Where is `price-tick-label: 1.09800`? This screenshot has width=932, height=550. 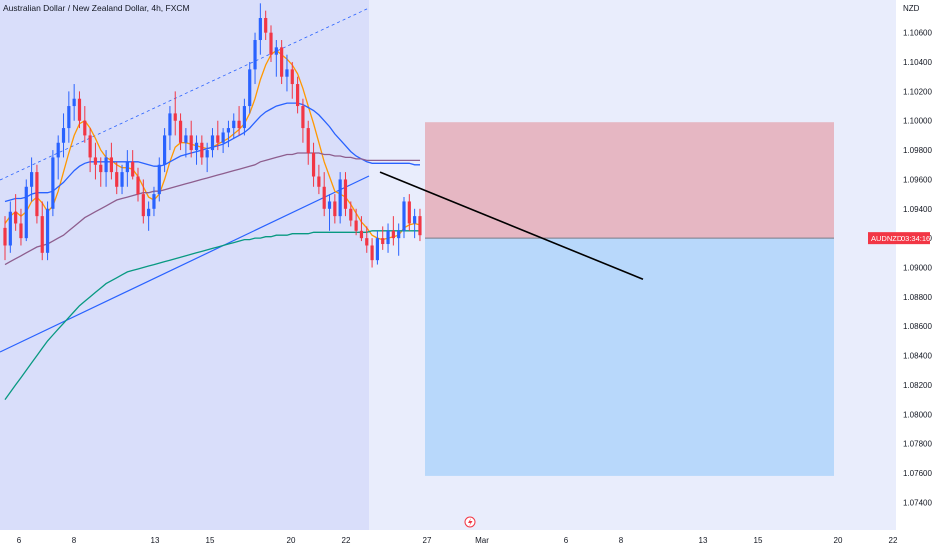
price-tick-label: 1.09800 is located at coordinates (917, 150).